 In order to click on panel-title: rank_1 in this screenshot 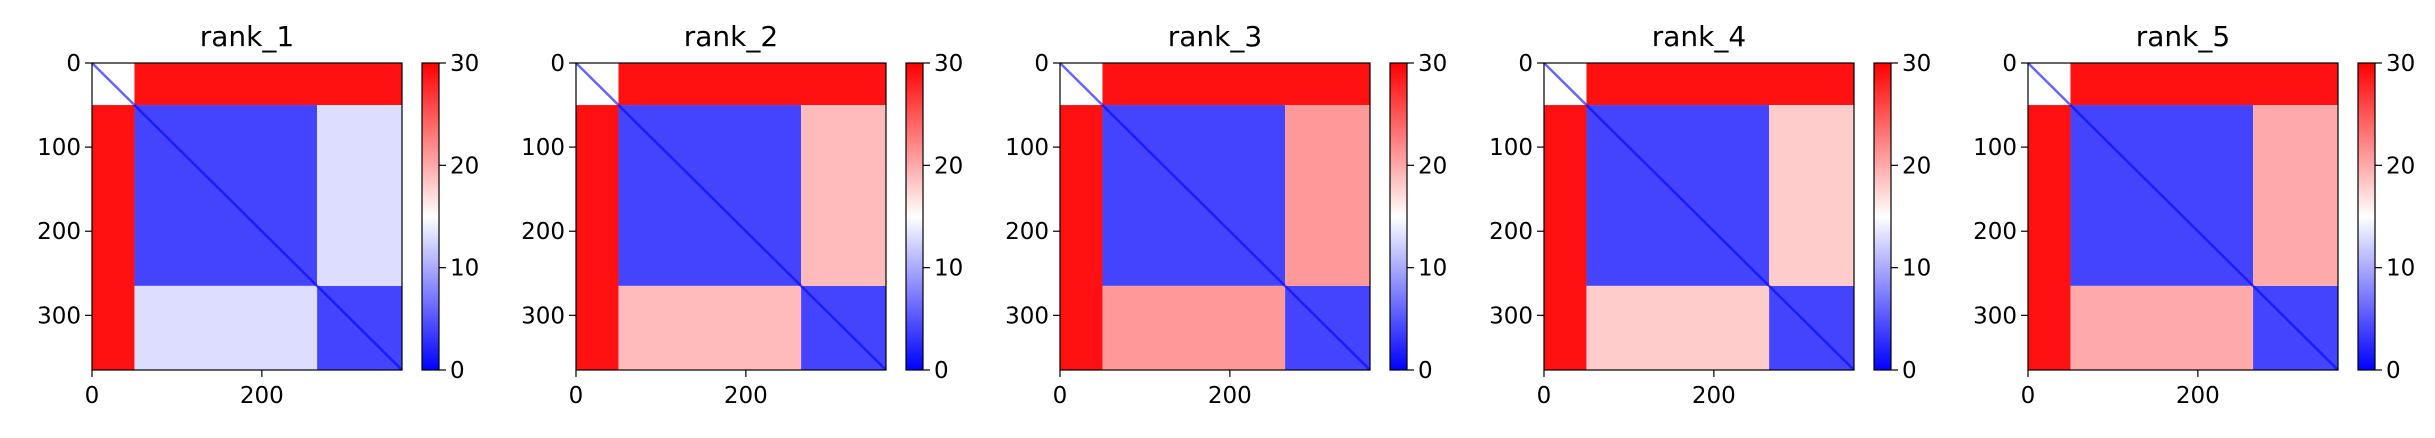, I will do `click(247, 36)`.